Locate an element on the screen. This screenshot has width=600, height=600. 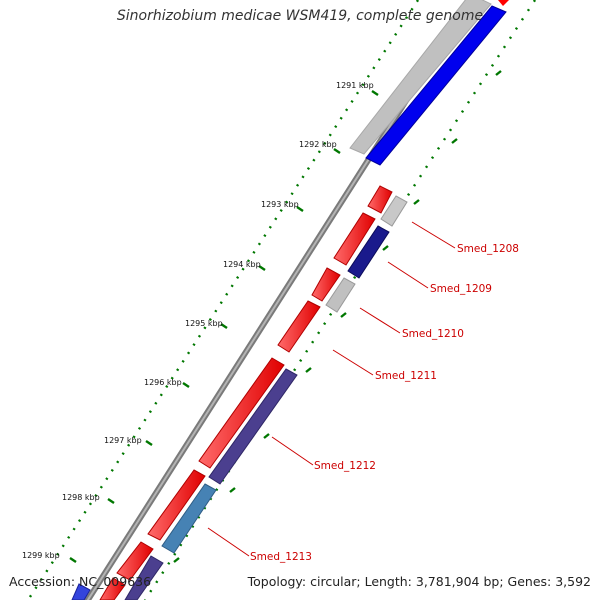
scale-label: 1292 kbp is located at coordinates (318, 144).